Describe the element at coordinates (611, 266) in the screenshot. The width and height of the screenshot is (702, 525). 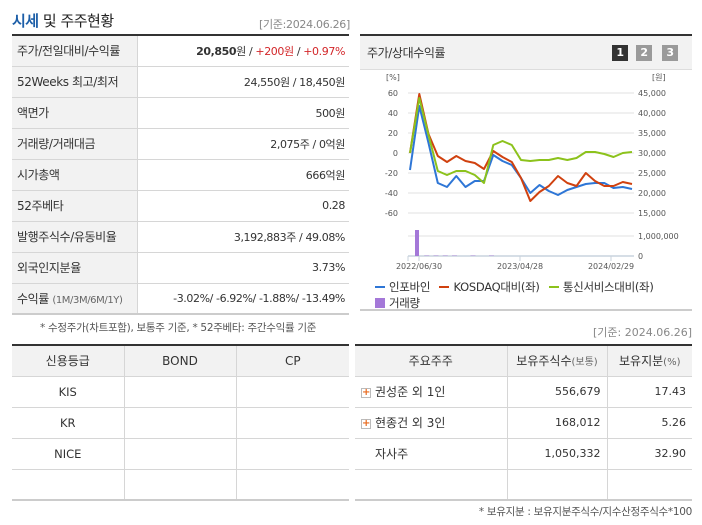
I see `svg-text: 2024/02/29` at that location.